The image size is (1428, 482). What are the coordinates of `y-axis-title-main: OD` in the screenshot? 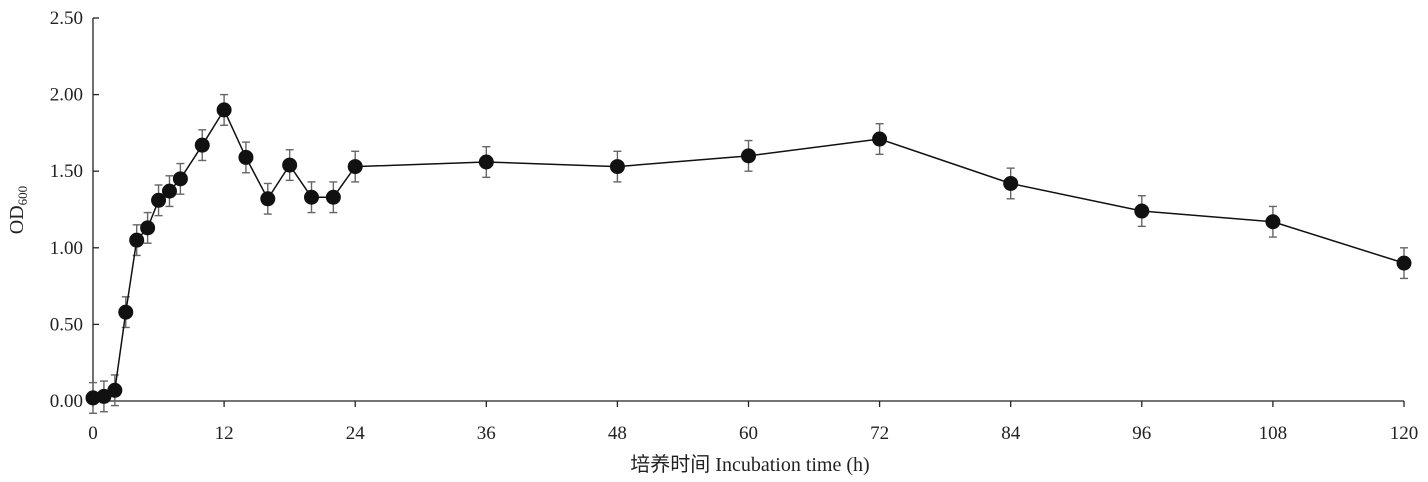 It's located at (17, 219).